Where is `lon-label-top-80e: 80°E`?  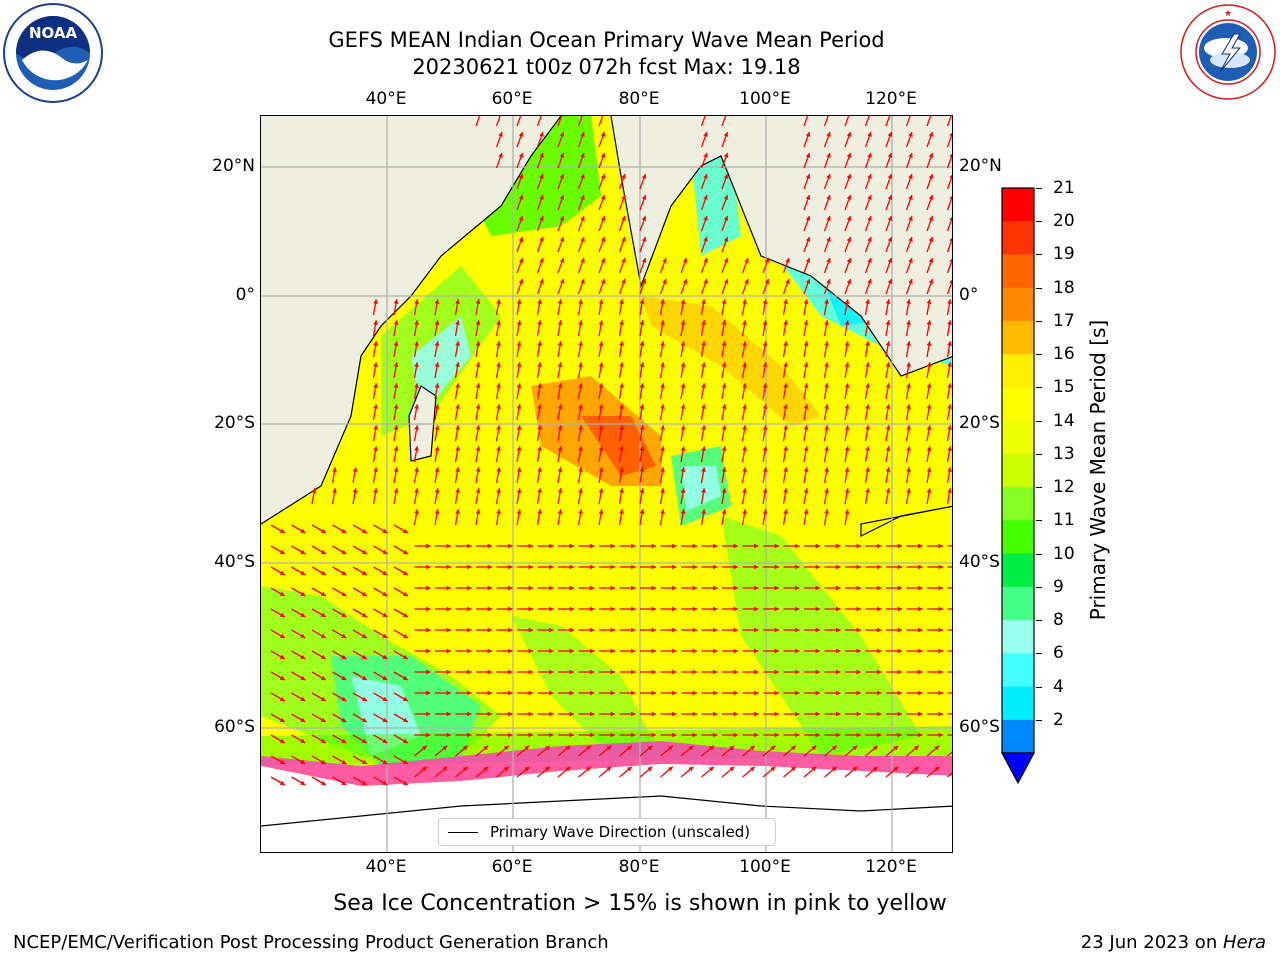 lon-label-top-80e: 80°E is located at coordinates (639, 99).